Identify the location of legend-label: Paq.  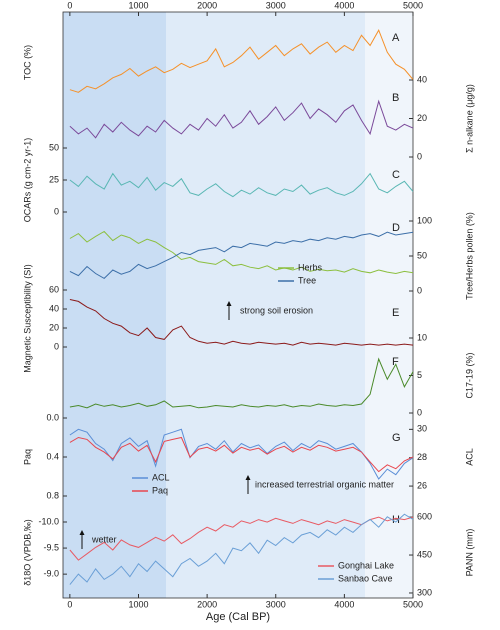
(160, 490).